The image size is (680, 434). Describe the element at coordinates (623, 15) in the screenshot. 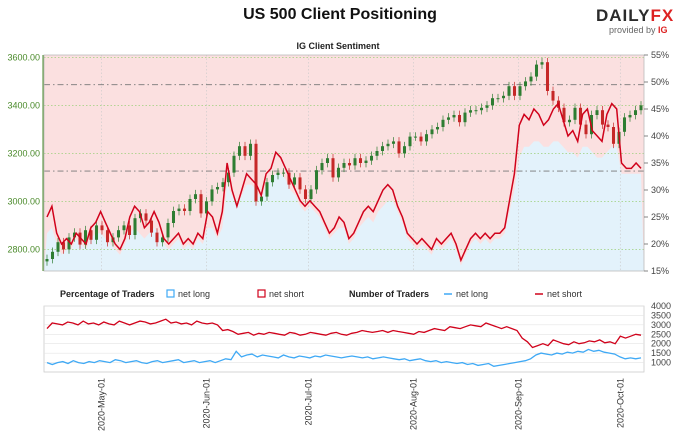

I see `logo-text: DAILY` at that location.